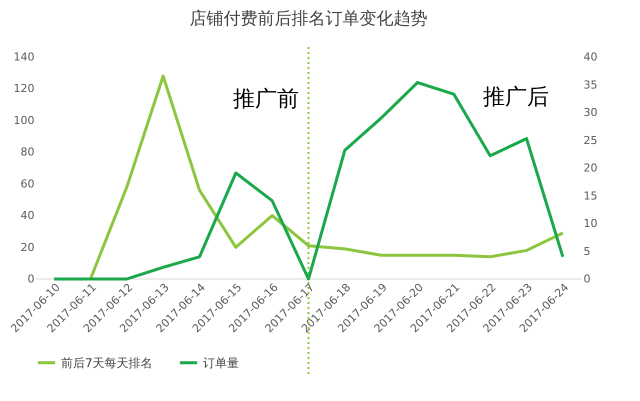  Describe the element at coordinates (591, 140) in the screenshot. I see `y2-tick-label: 25` at that location.